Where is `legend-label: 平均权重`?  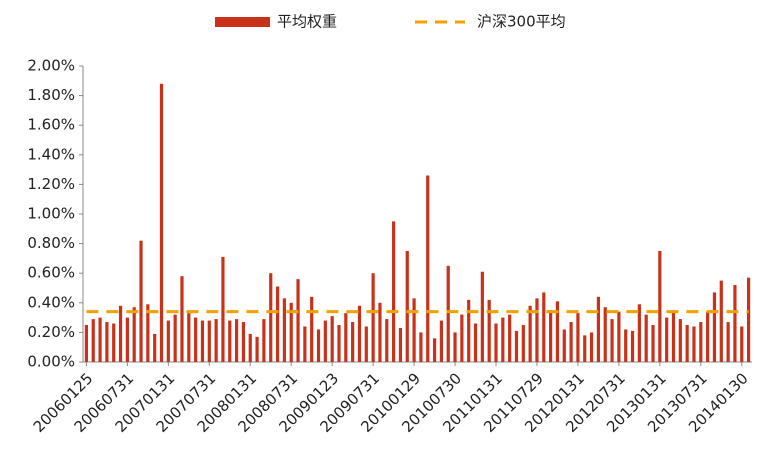
legend-label: 平均权重 is located at coordinates (307, 22).